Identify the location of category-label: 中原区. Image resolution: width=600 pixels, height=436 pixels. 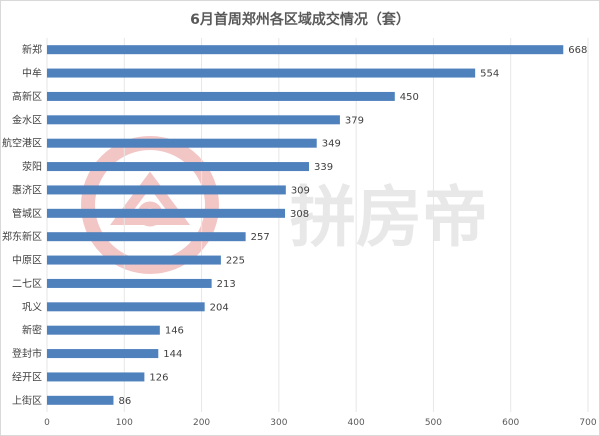
(27, 260).